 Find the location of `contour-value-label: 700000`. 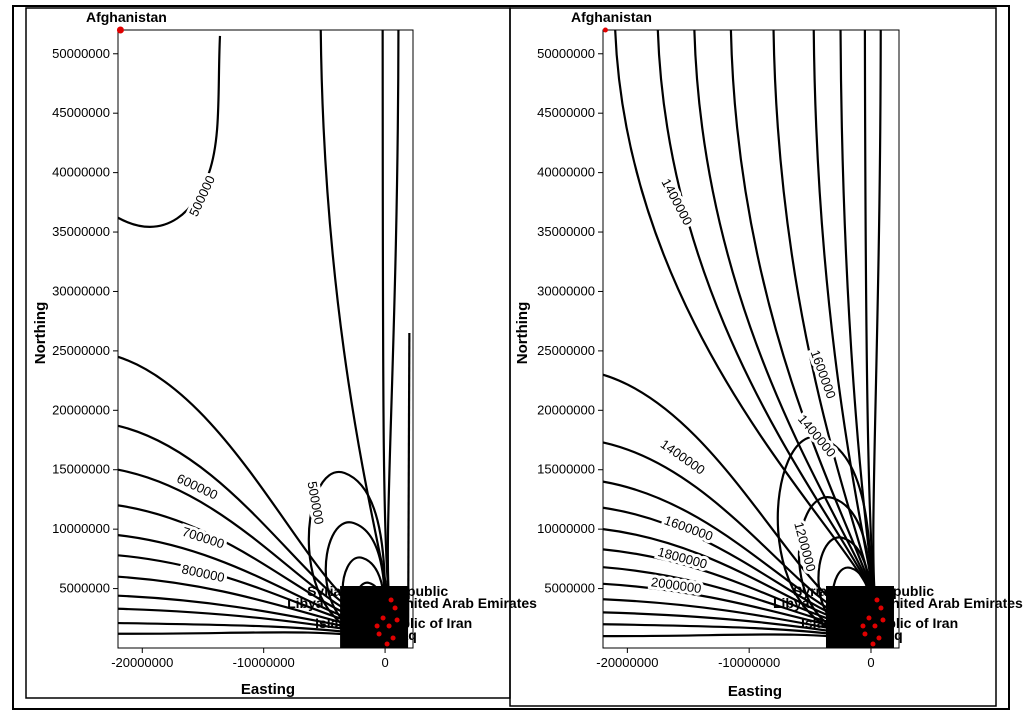

contour-value-label: 700000 is located at coordinates (203, 538).